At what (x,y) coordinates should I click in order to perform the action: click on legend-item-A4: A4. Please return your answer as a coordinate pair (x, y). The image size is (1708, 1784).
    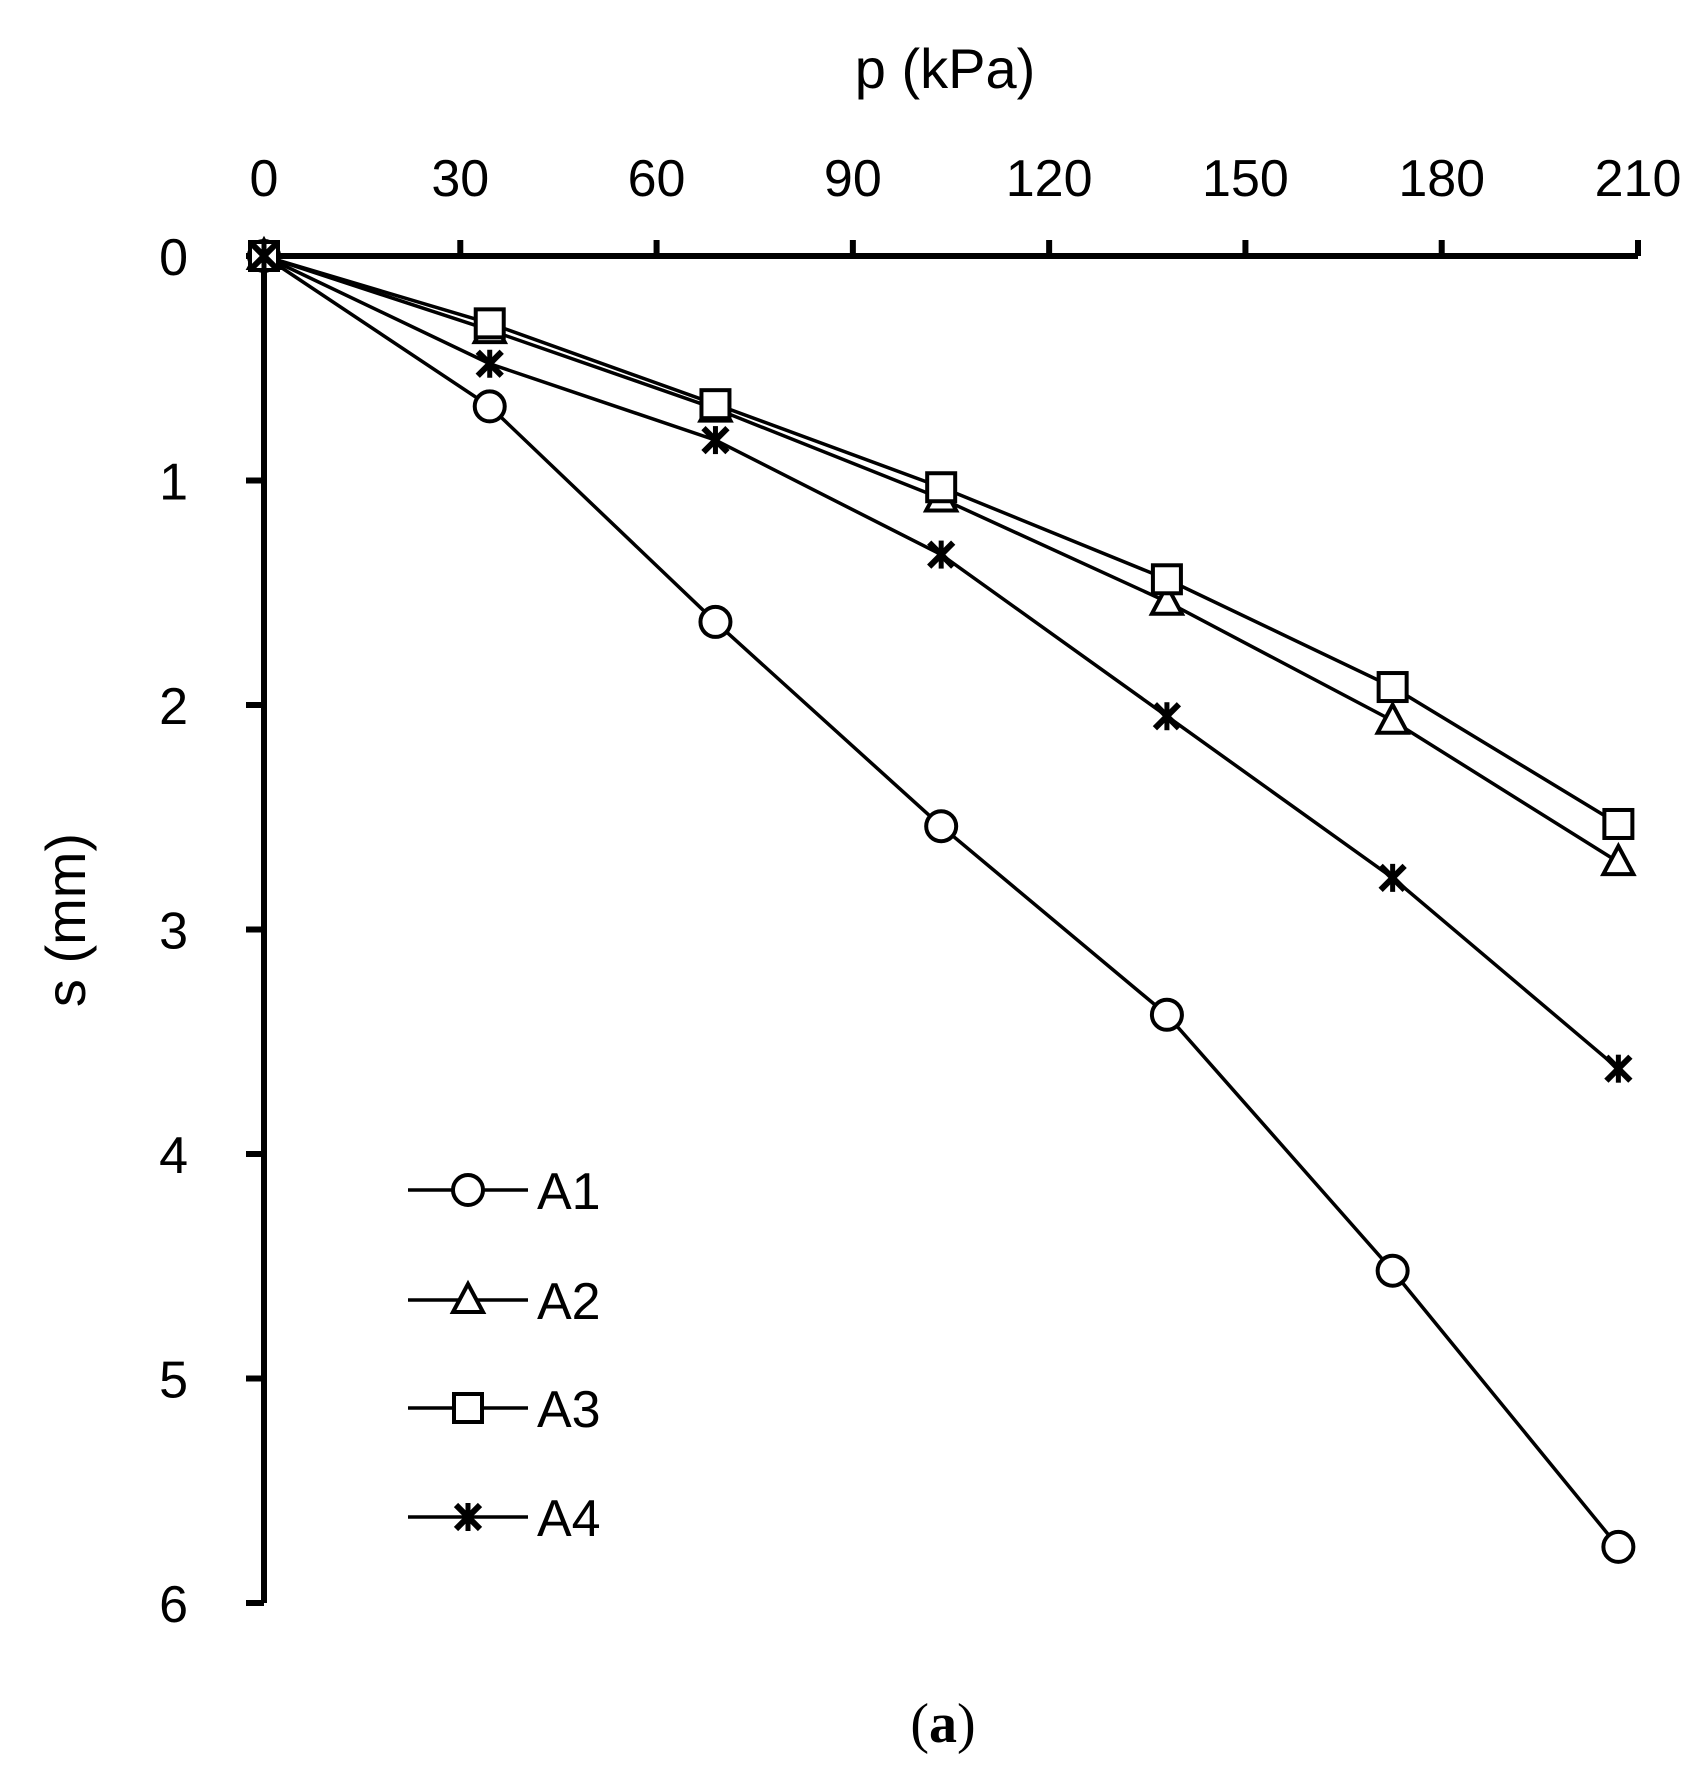
    Looking at the image, I should click on (504, 1519).